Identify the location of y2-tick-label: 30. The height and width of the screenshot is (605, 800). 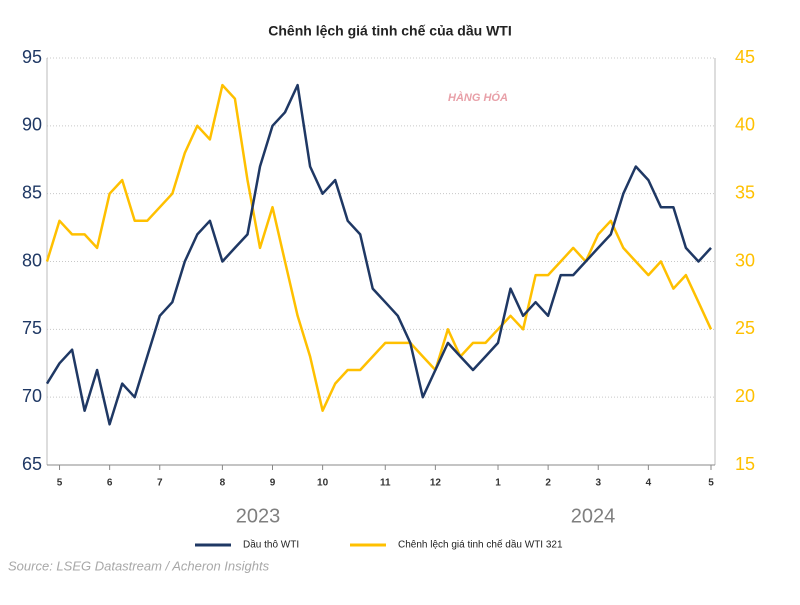
(745, 260).